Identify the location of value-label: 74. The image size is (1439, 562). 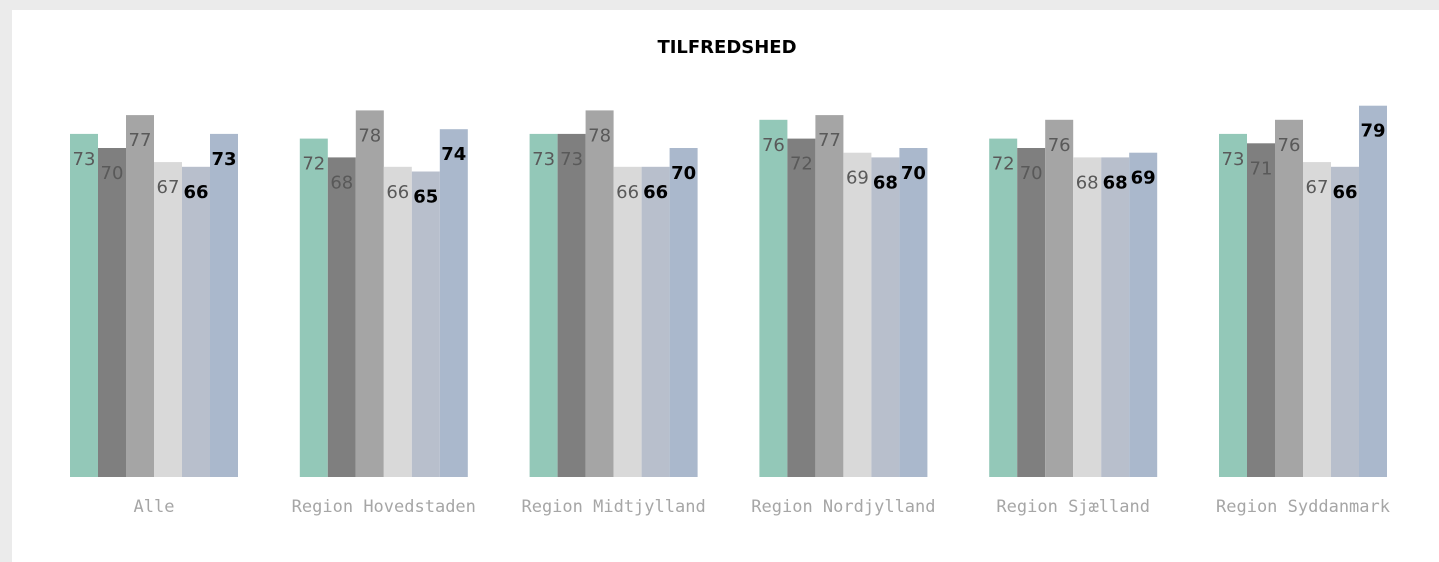
(453, 154).